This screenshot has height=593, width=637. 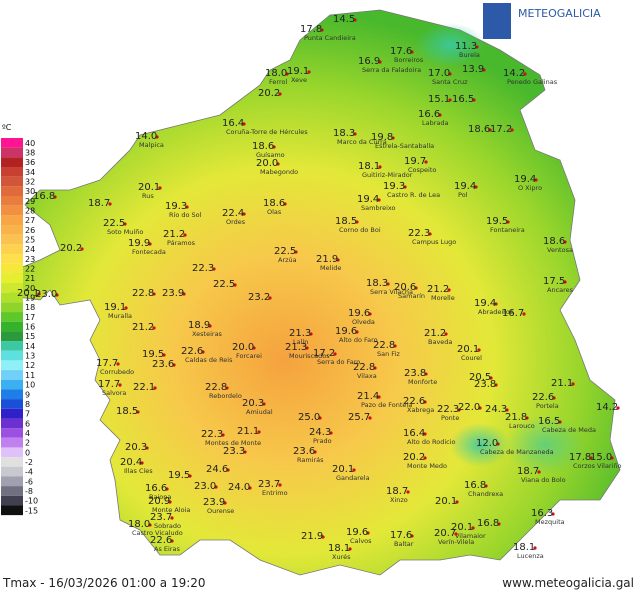 What do you see at coordinates (239, 487) in the screenshot?
I see `station-value: 24.0` at bounding box center [239, 487].